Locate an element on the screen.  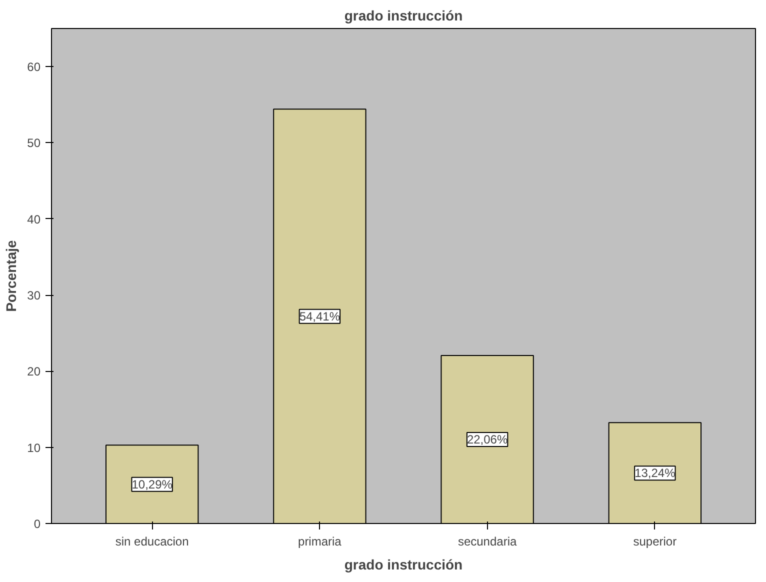
x-axis-title: grado instrucción is located at coordinates (403, 564).